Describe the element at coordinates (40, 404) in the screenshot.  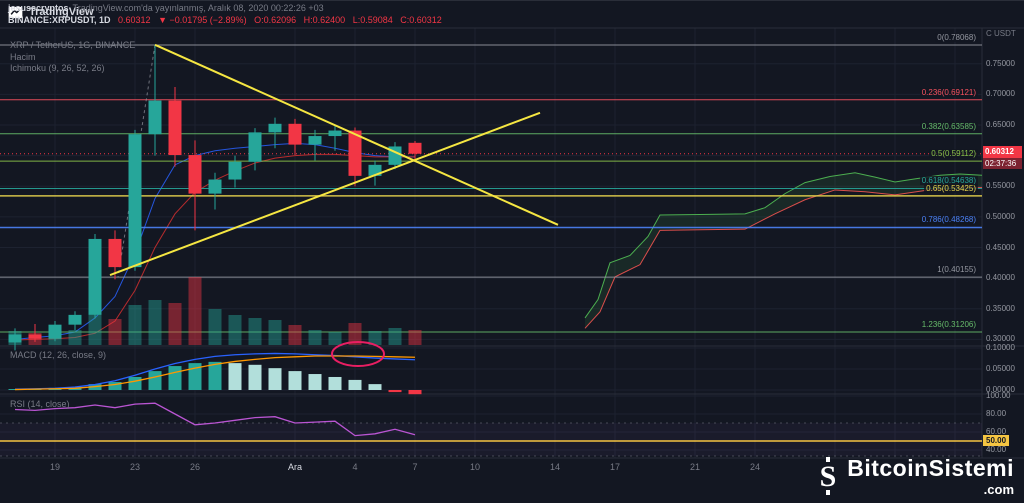
I see `legend-rsi: RSI (14, close)` at that location.